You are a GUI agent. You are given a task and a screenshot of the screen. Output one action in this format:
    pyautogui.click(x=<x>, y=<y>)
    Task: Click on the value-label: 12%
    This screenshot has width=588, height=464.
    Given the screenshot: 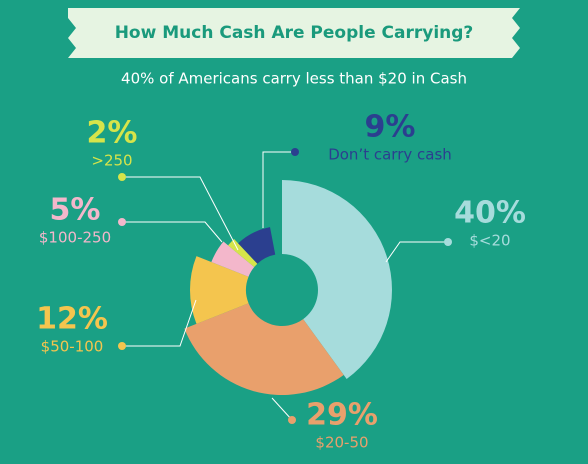 What is the action you would take?
    pyautogui.click(x=72, y=319)
    